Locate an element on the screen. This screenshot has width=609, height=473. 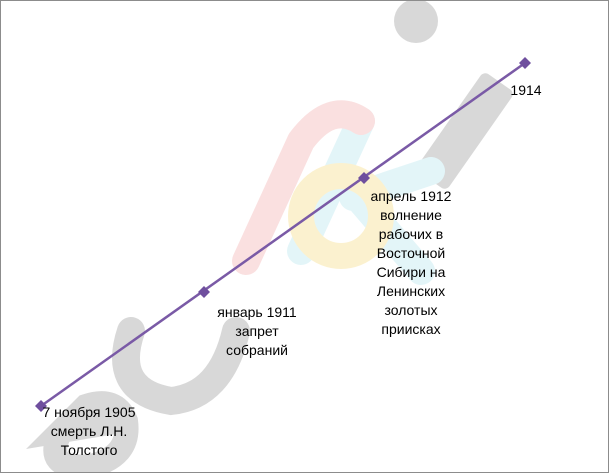
watermark-i is located at coordinates (465, 131).